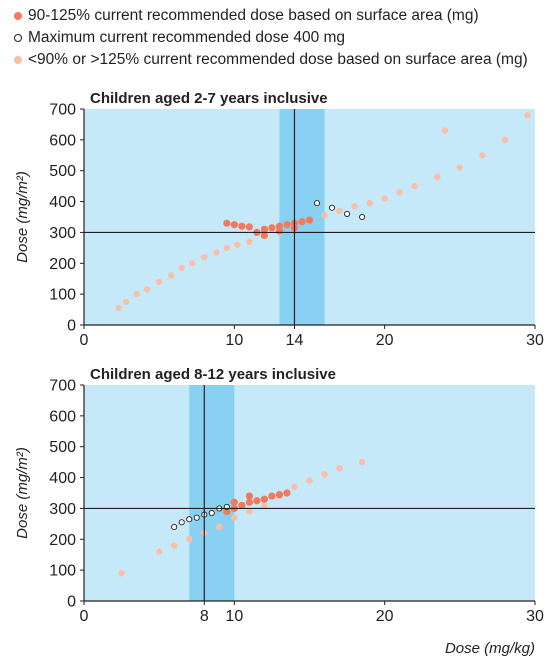  Describe the element at coordinates (490, 648) in the screenshot. I see `x-axis-label: Dose (mg/kg)` at that location.